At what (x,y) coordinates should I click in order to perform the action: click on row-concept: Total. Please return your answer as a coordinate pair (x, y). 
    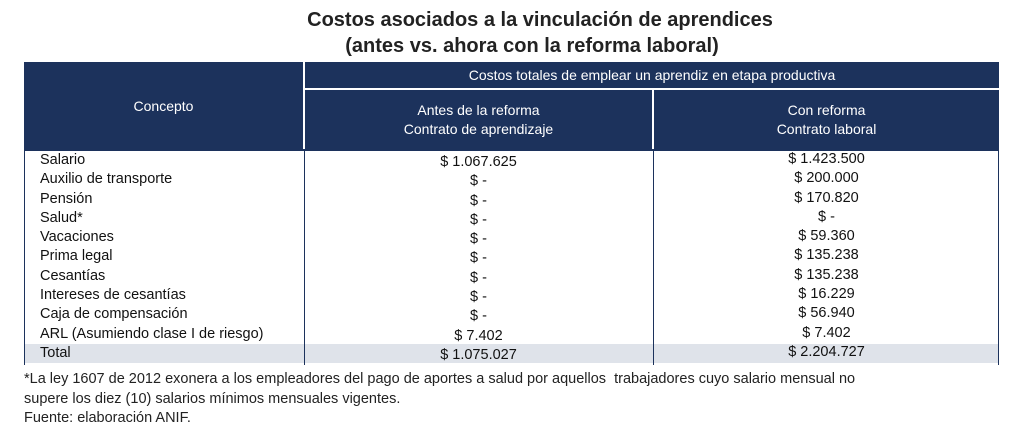
    Looking at the image, I should click on (55, 352).